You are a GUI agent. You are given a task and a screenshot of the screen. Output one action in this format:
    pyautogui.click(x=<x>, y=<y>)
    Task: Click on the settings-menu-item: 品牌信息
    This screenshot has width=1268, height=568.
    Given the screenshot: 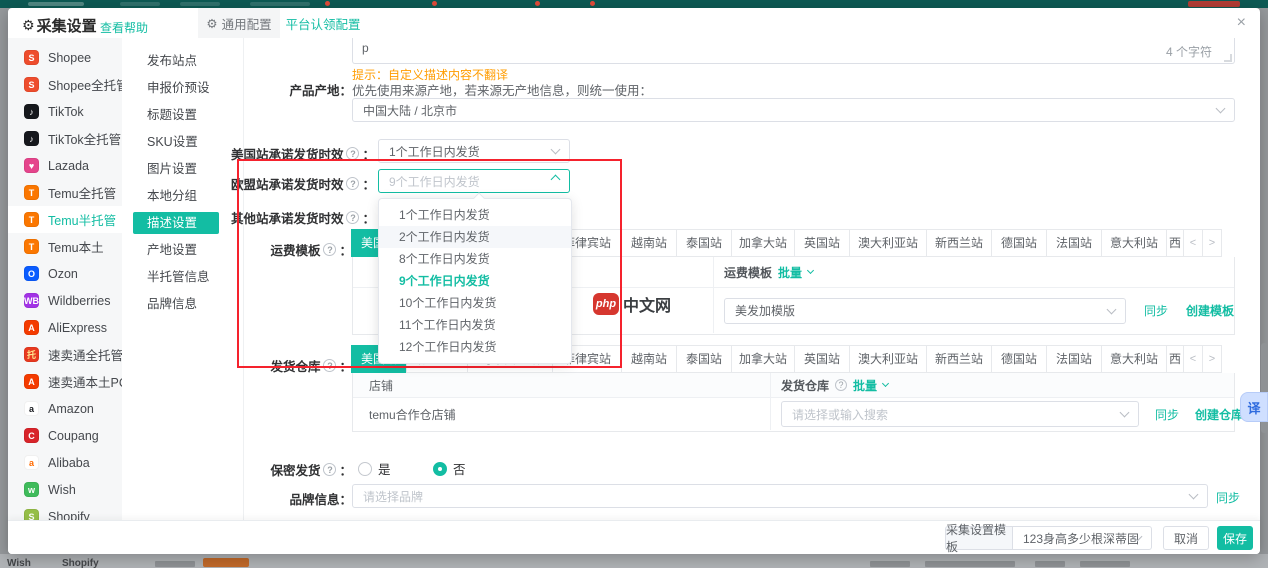 What is the action you would take?
    pyautogui.click(x=172, y=304)
    